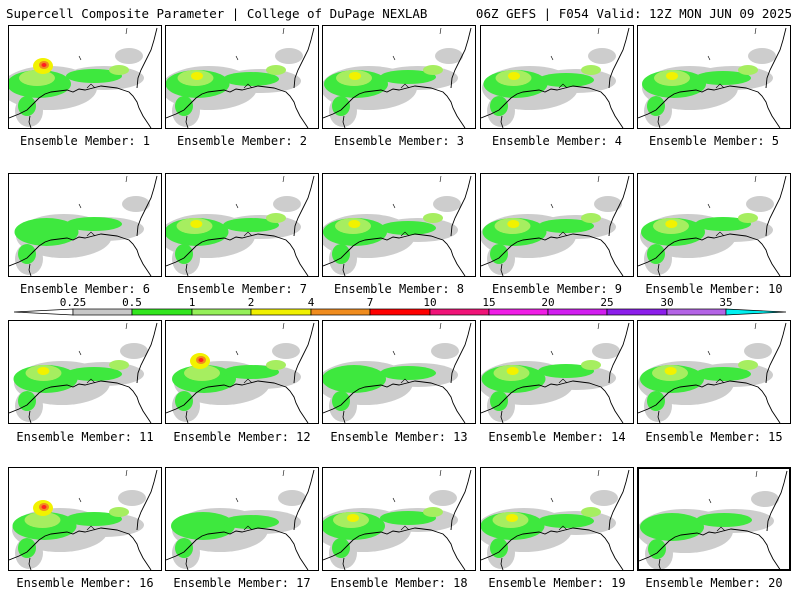 This screenshot has height=600, width=800. I want to click on ensemble-member-label: Ensemble Member: 7, so click(242, 289).